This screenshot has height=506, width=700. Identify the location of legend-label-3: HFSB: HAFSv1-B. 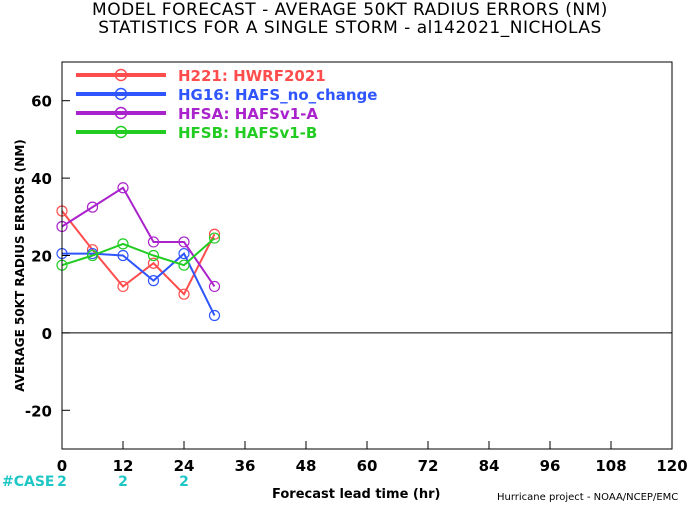
(247, 133).